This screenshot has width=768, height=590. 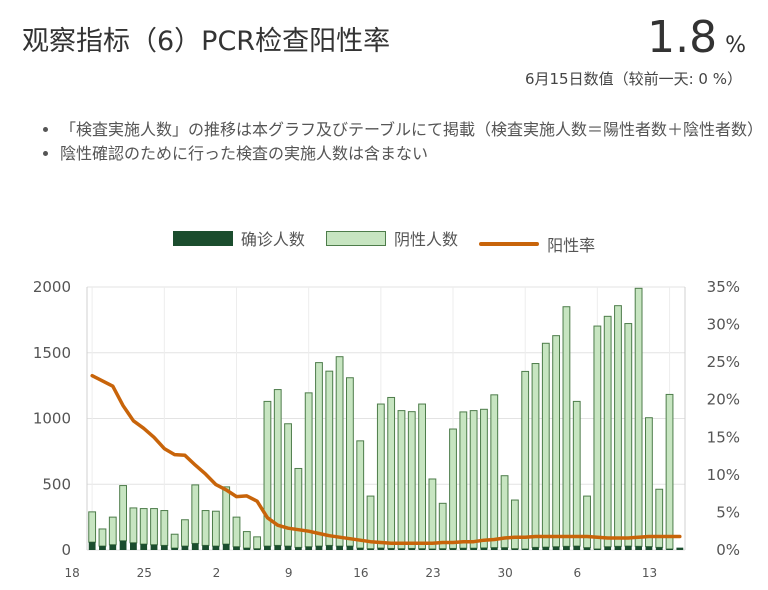 What do you see at coordinates (571, 245) in the screenshot?
I see `legend-label-rate: 阳性率` at bounding box center [571, 245].